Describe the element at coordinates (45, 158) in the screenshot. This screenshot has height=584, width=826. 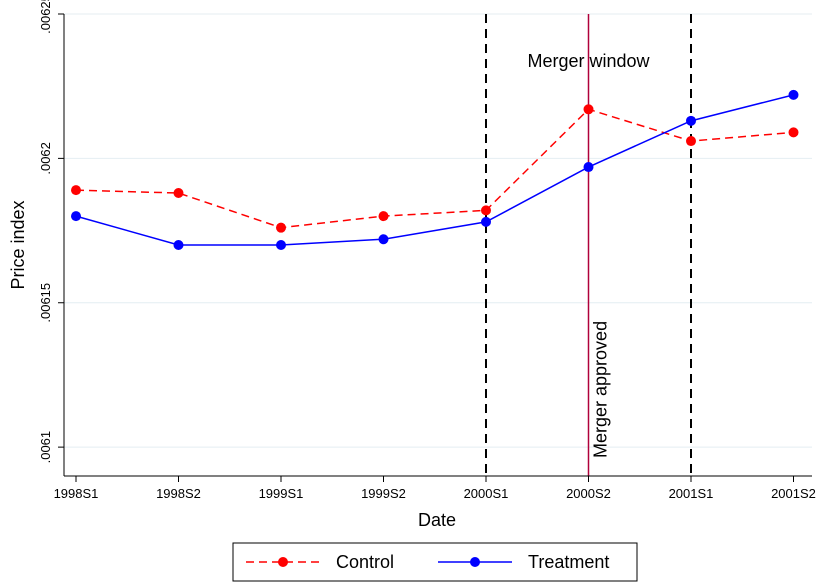
I see `y-tick-label: .0062` at that location.